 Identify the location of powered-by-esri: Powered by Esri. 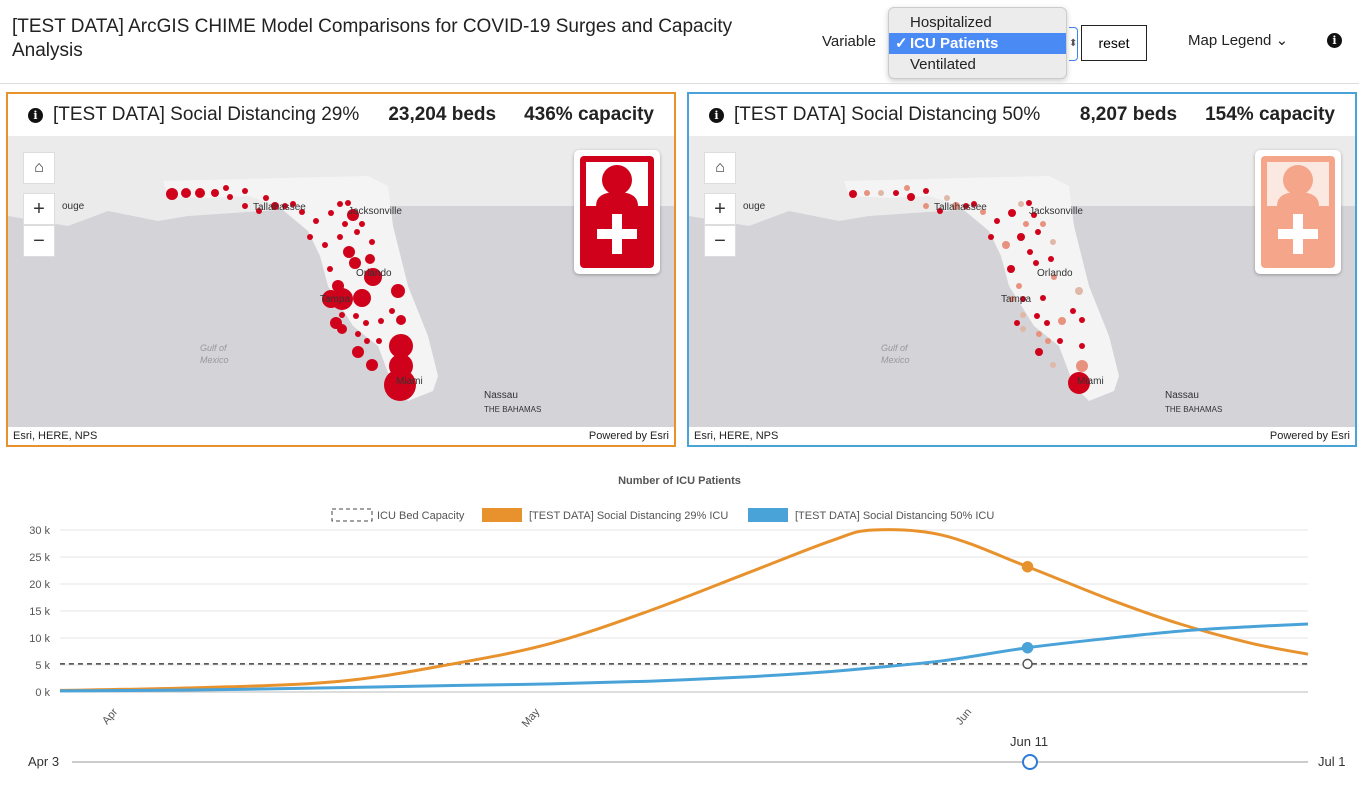
(1309, 436).